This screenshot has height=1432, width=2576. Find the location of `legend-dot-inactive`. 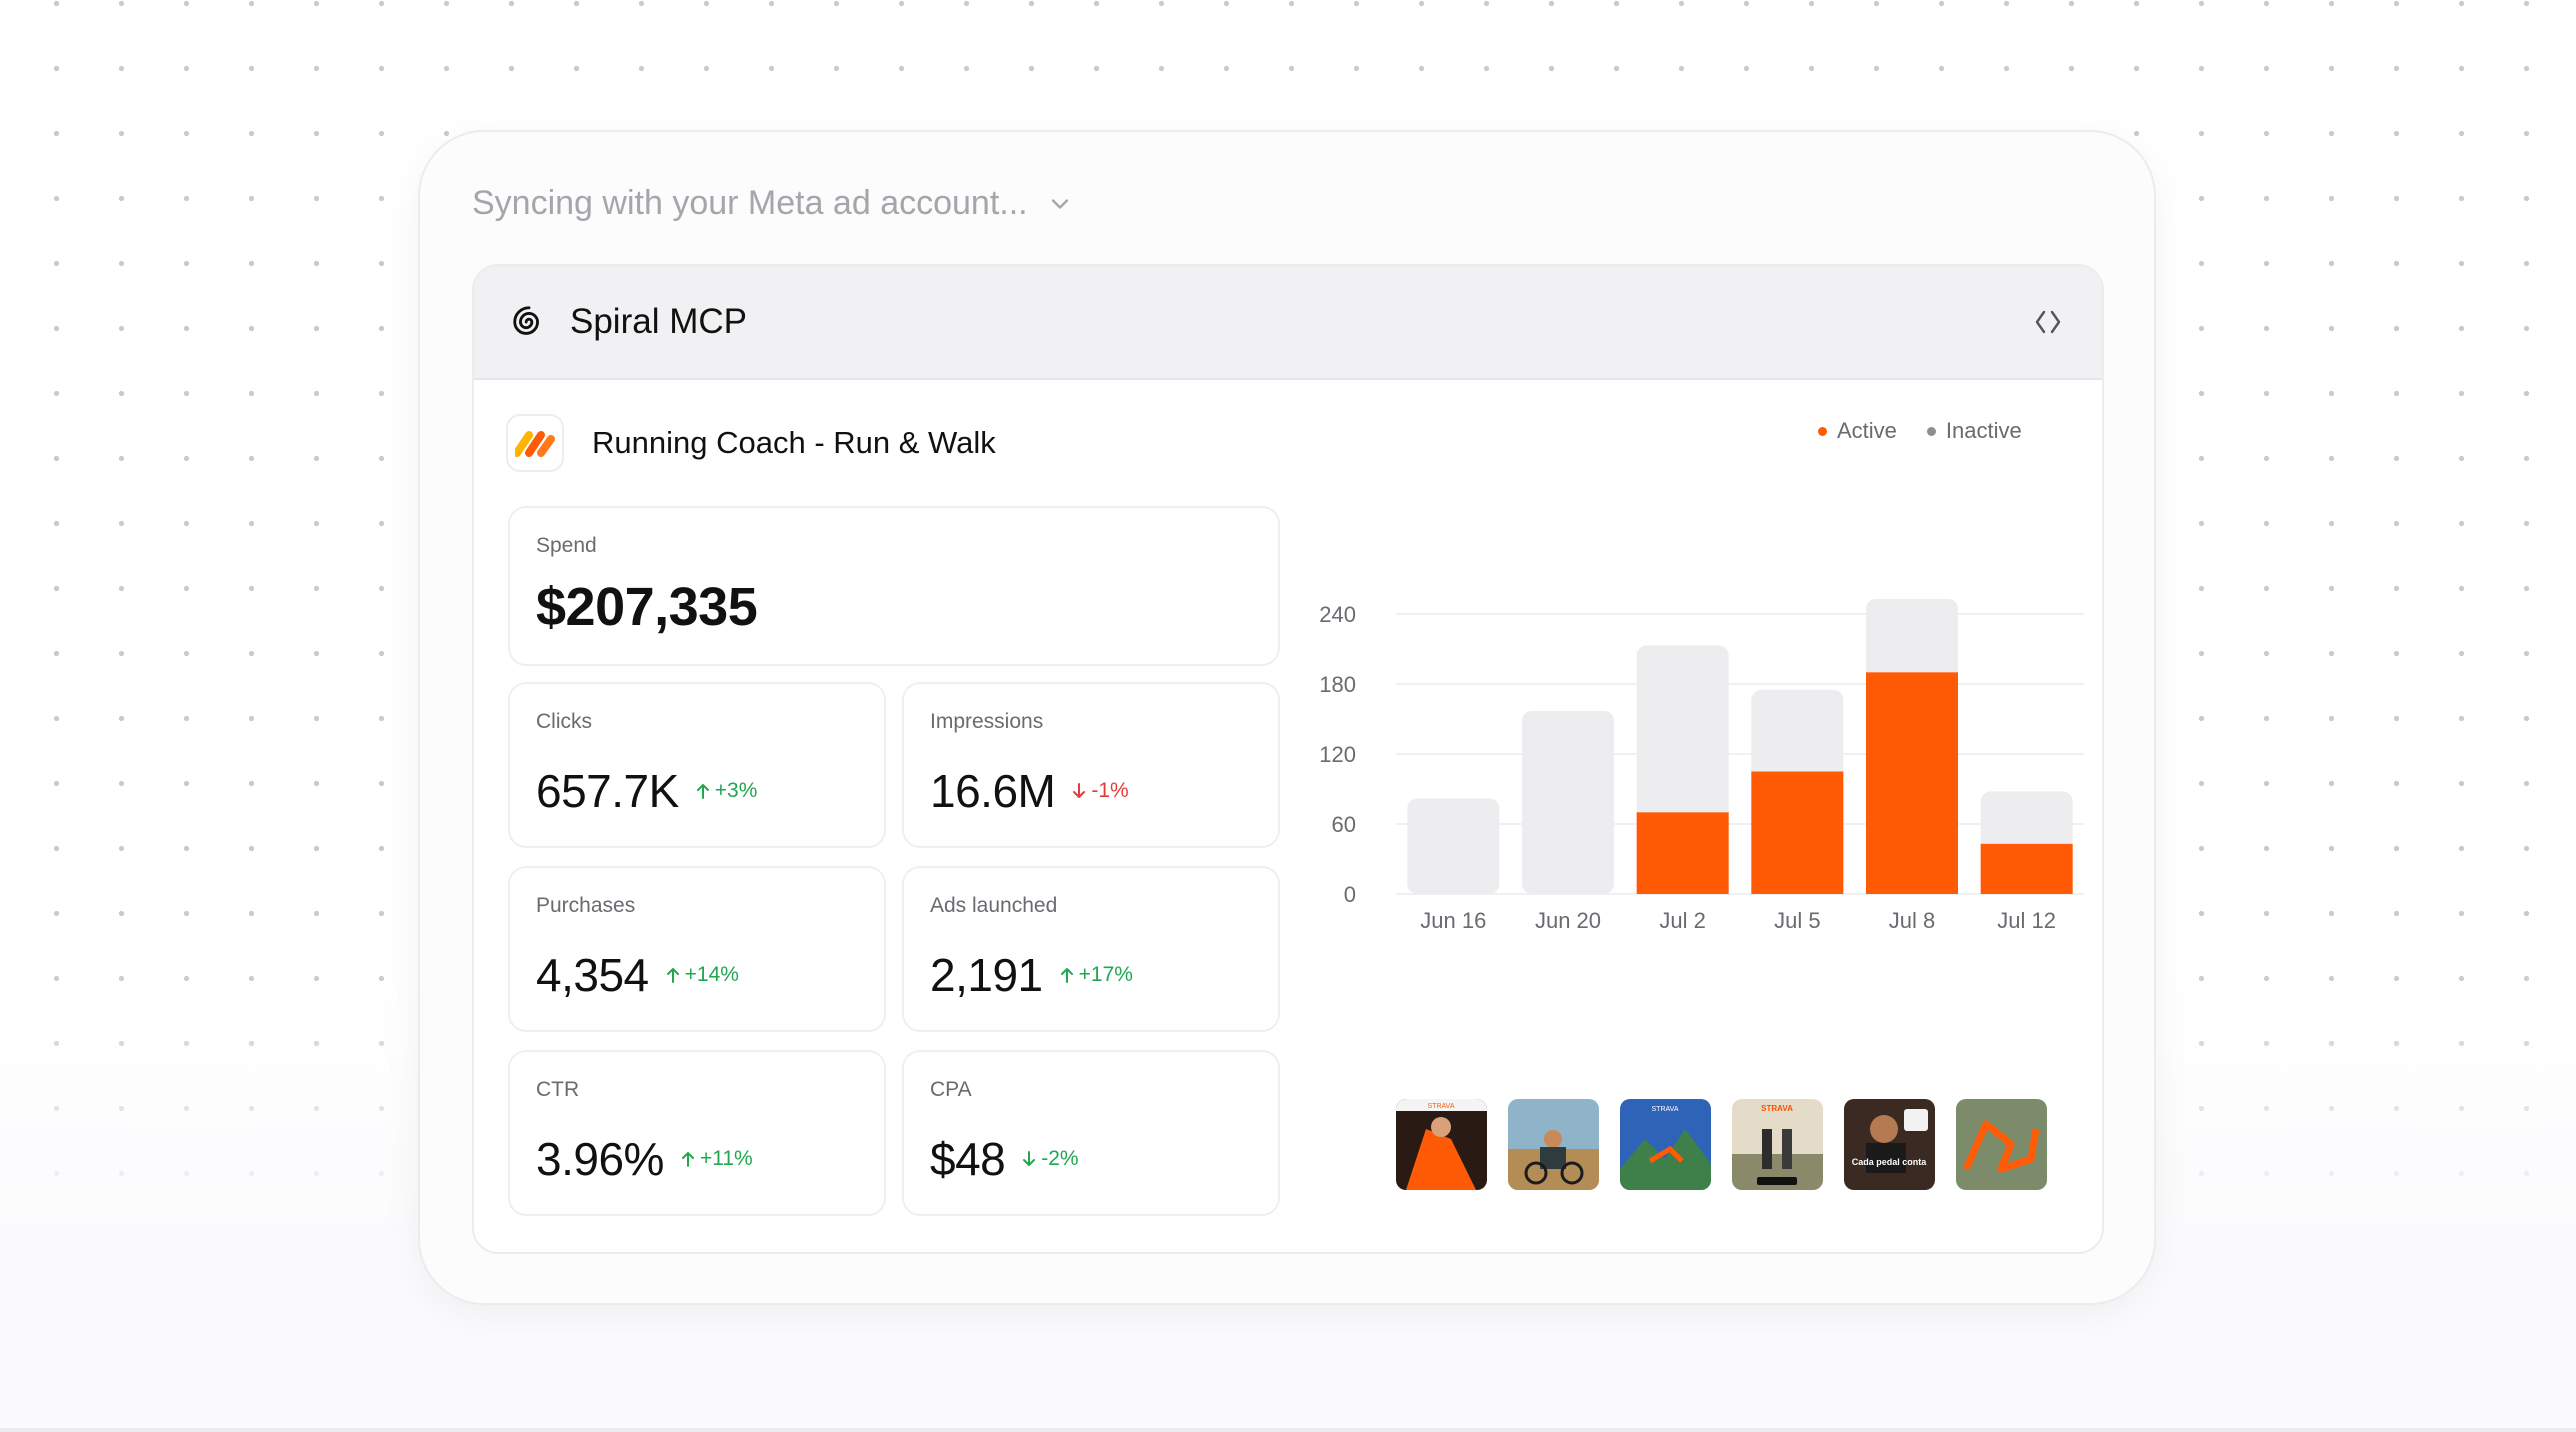

legend-dot-inactive is located at coordinates (1931, 431).